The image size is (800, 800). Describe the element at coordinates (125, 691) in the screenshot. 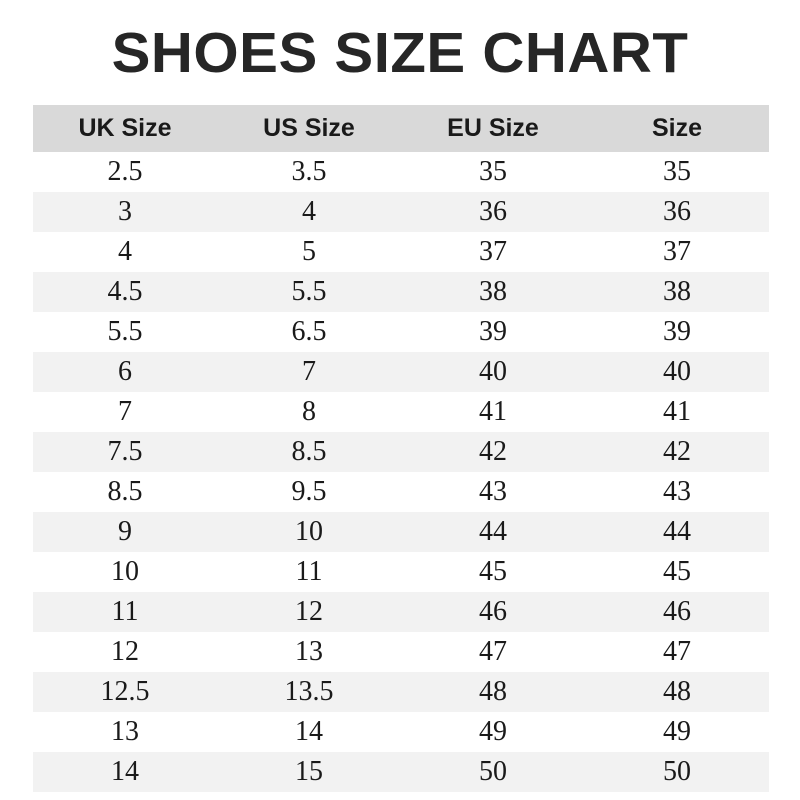

I see `table-cell: 12.5` at that location.